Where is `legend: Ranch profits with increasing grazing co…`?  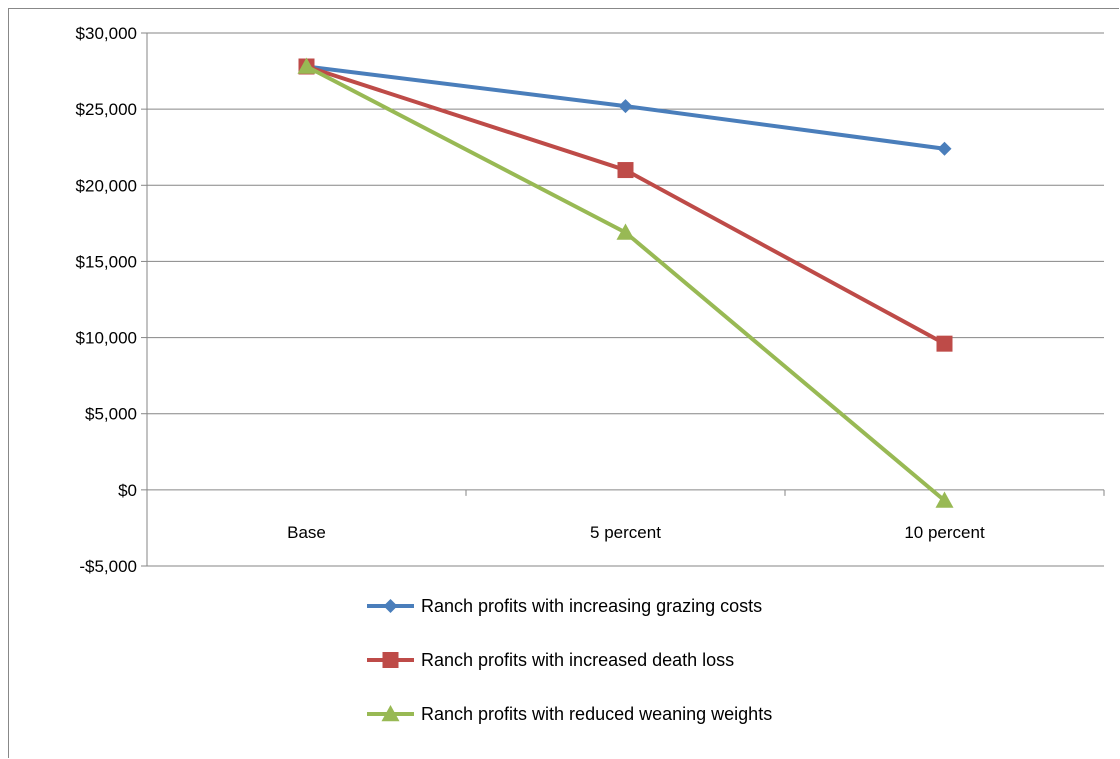 legend: Ranch profits with increasing grazing co… is located at coordinates (569, 660).